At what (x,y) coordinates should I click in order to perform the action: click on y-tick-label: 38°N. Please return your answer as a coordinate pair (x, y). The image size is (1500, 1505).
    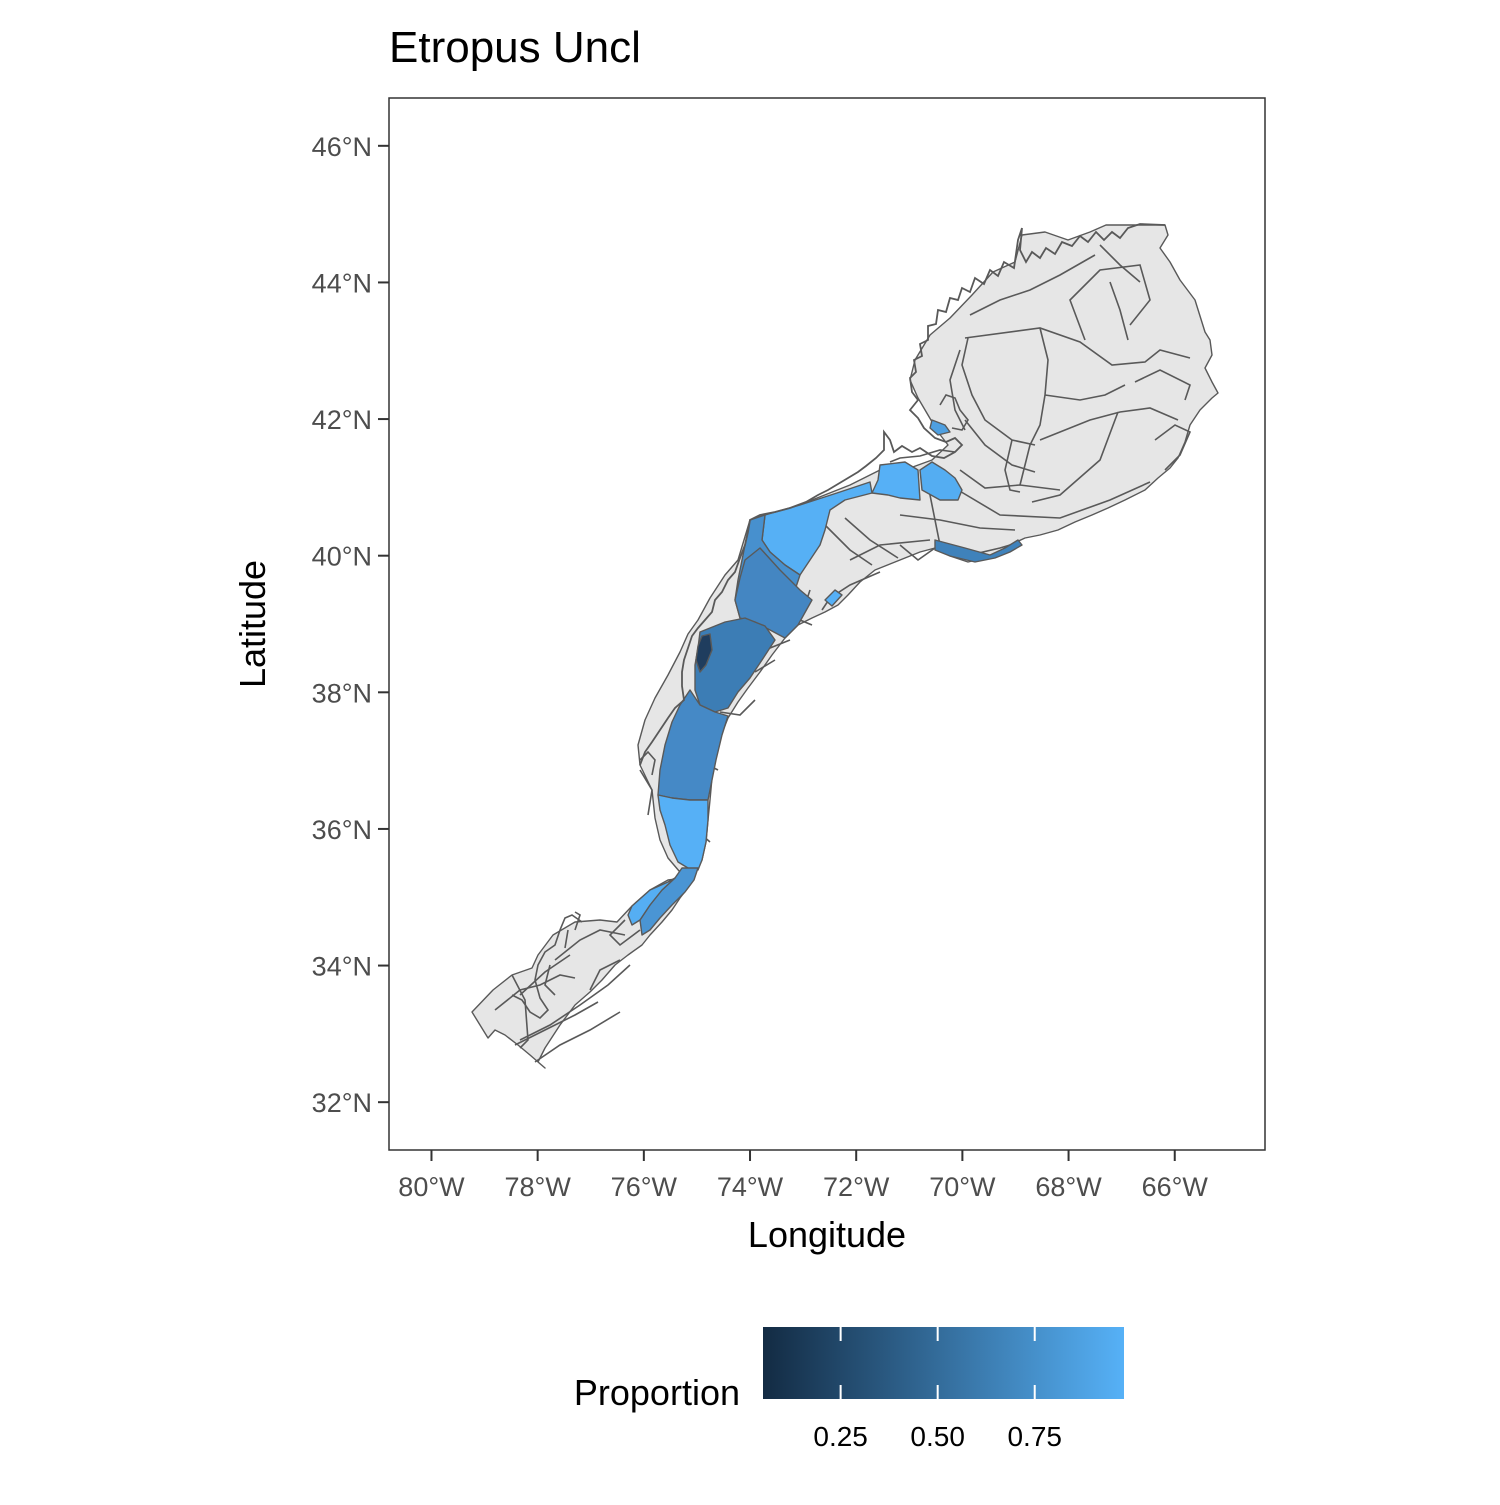
    Looking at the image, I should click on (342, 693).